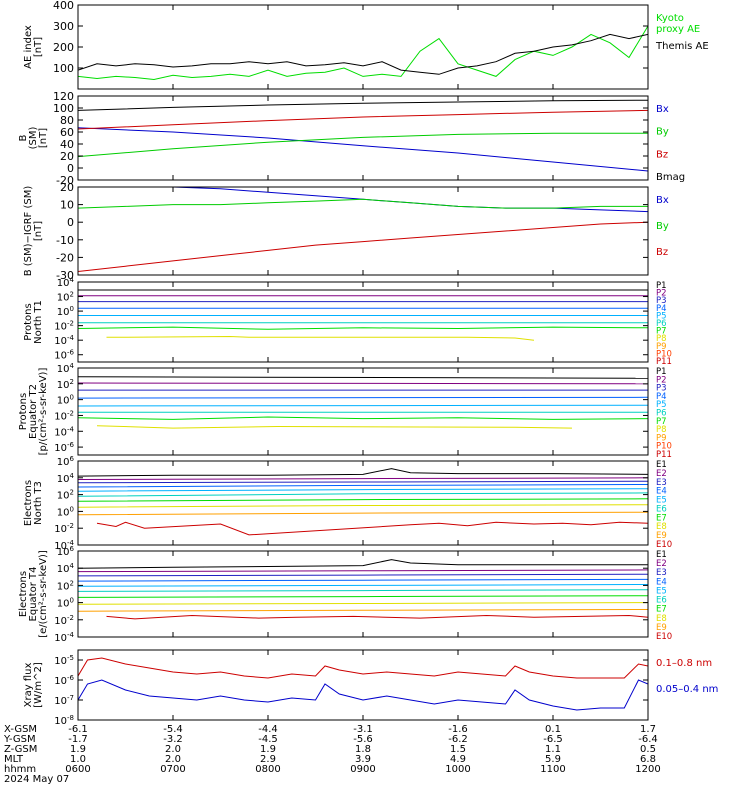  Describe the element at coordinates (172, 769) in the screenshot. I see `x-row-value: 0700` at that location.